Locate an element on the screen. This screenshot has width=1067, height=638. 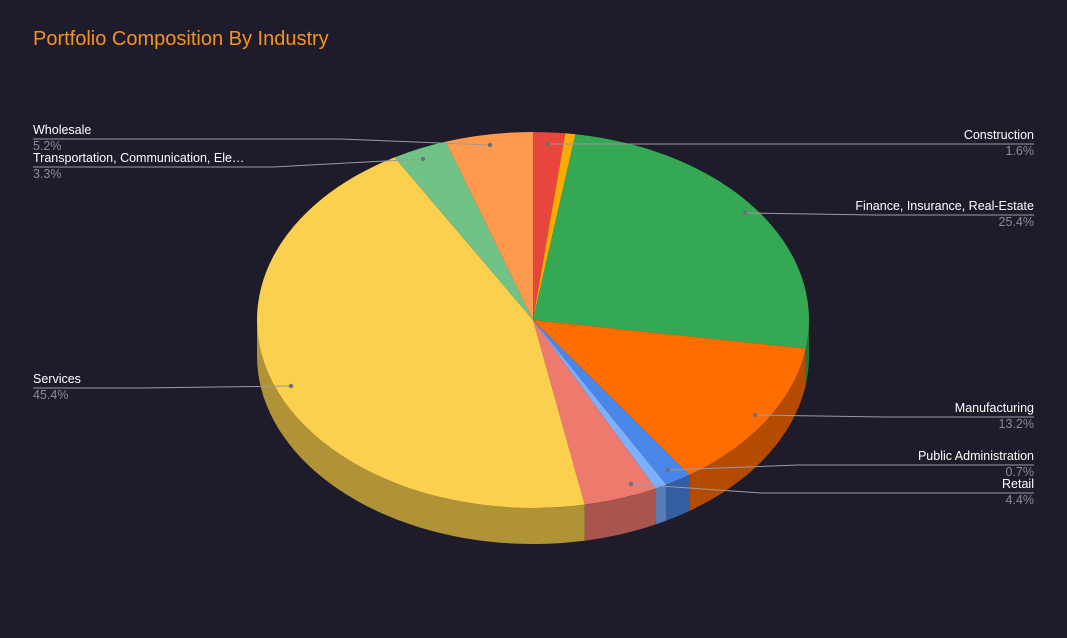
slice-side-services is located at coordinates (421, 432).